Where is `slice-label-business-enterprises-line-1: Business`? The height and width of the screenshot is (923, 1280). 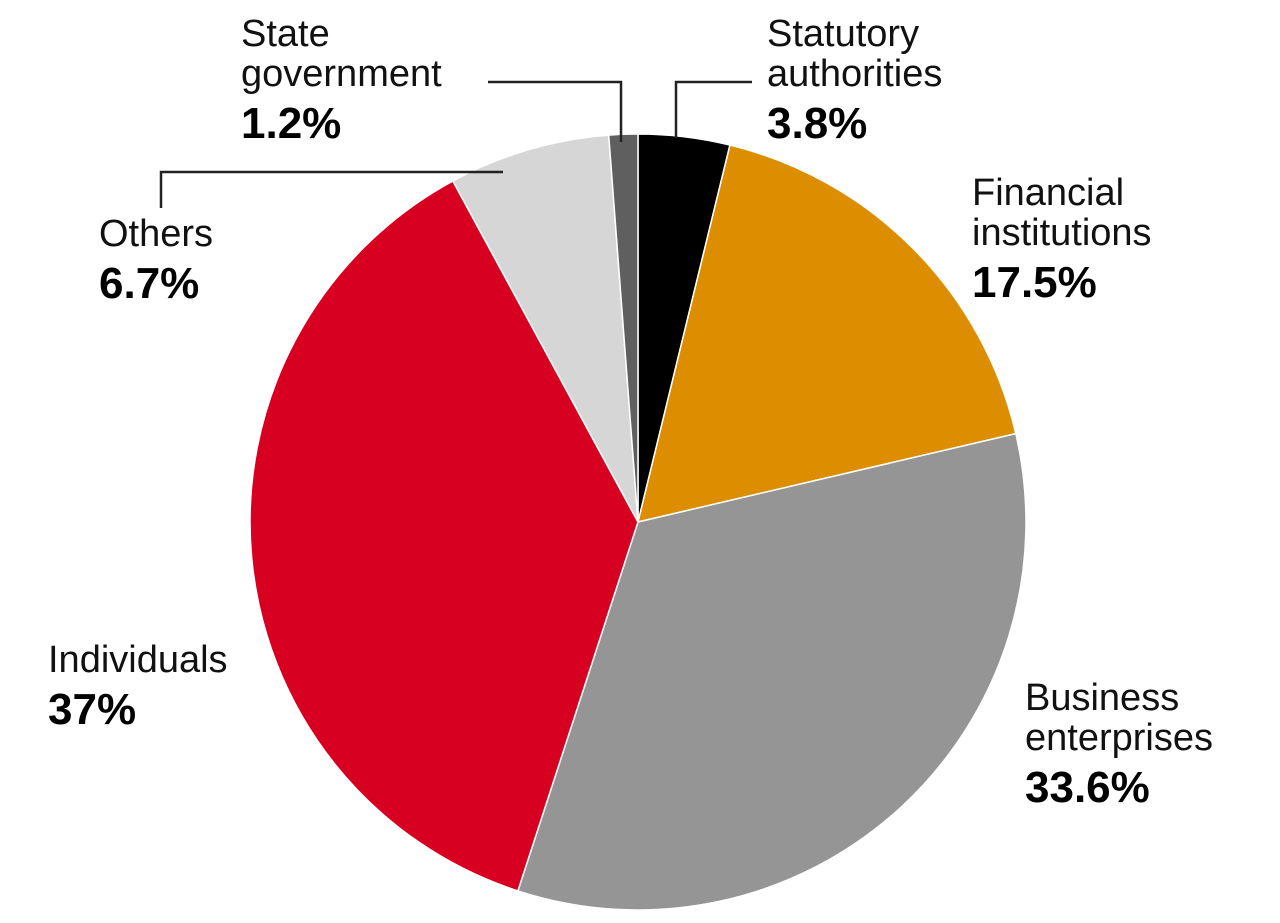 slice-label-business-enterprises-line-1: Business is located at coordinates (1102, 698).